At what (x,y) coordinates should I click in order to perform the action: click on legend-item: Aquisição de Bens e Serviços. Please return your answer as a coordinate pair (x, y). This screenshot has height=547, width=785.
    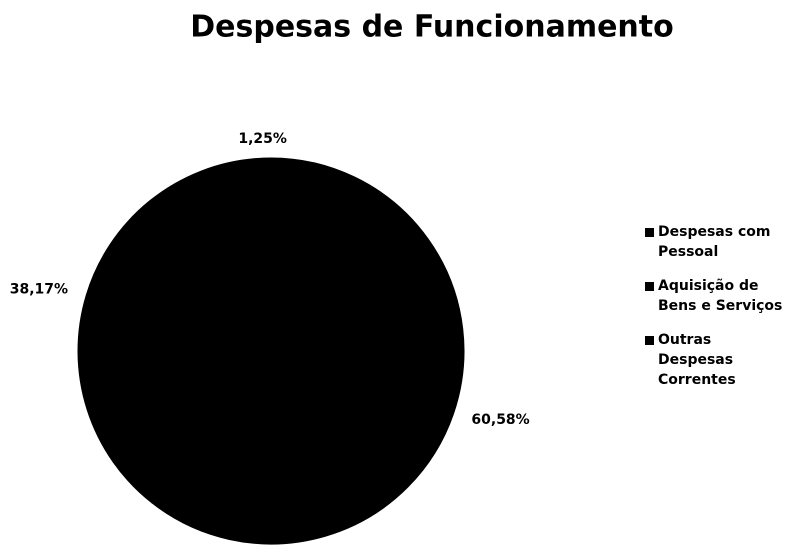
    Looking at the image, I should click on (715, 296).